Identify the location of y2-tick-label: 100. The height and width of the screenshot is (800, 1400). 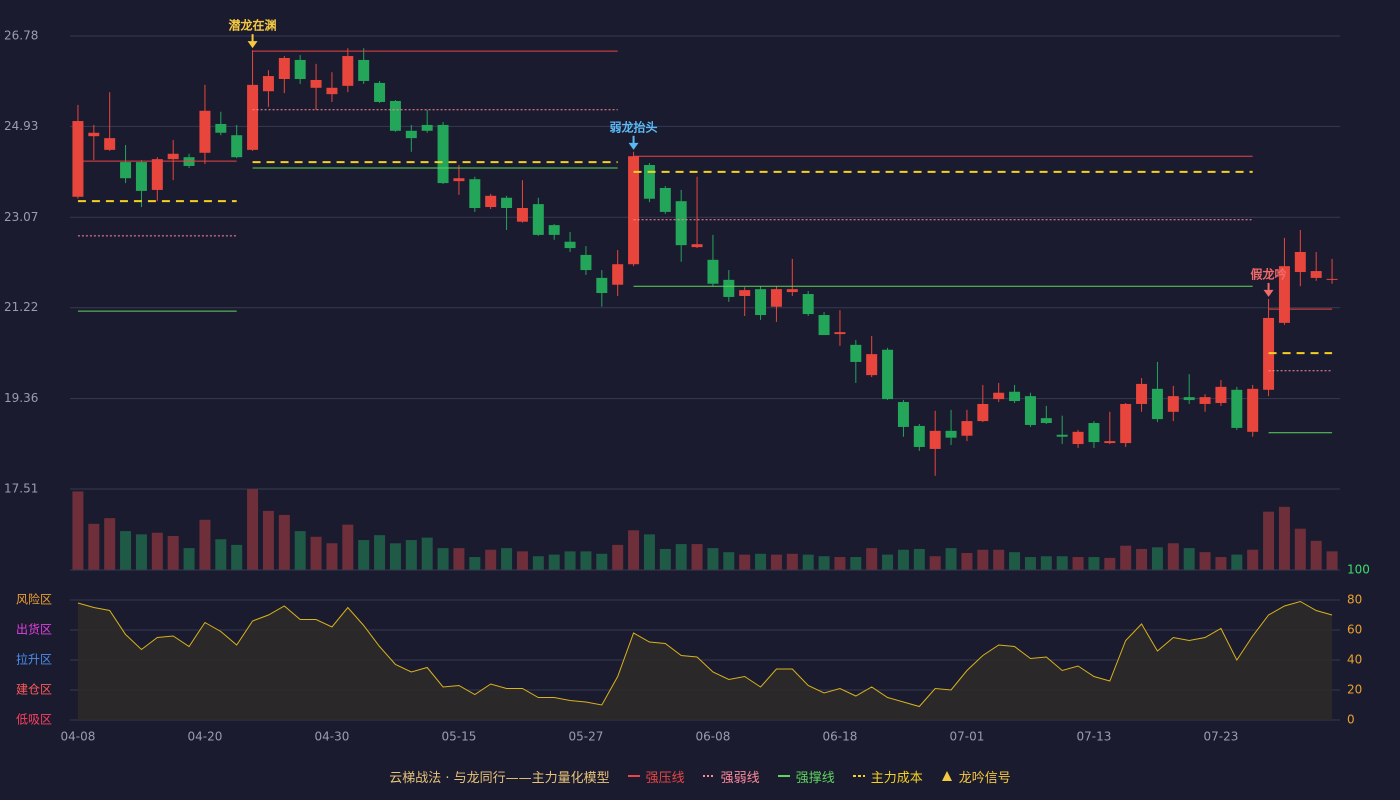
(1358, 570).